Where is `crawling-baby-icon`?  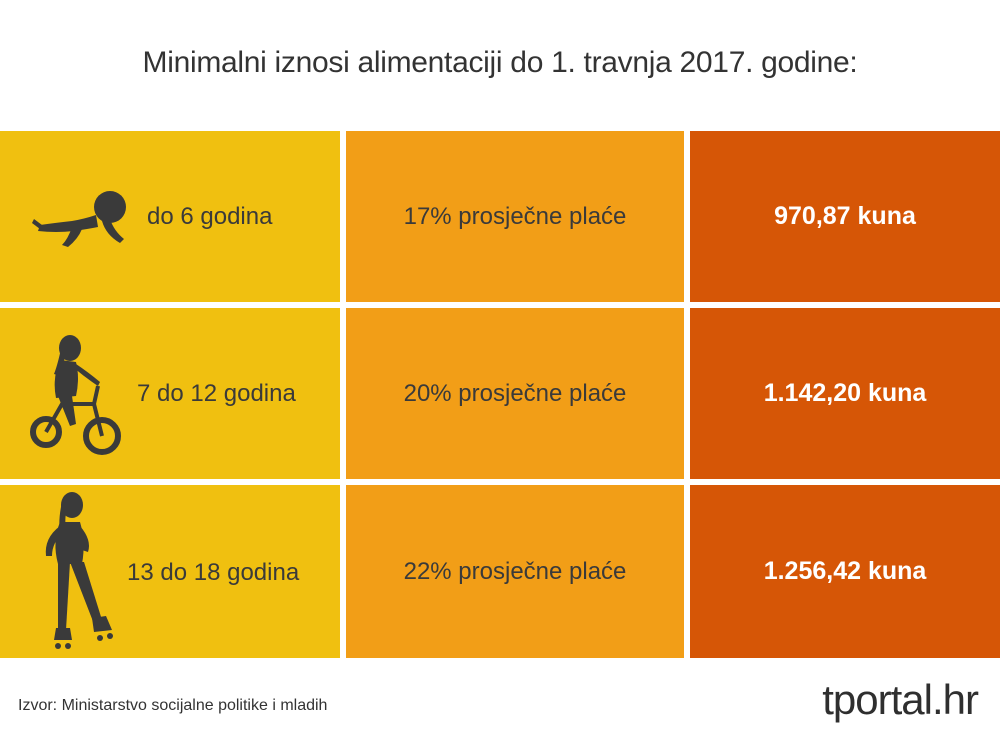 crawling-baby-icon is located at coordinates (82, 220).